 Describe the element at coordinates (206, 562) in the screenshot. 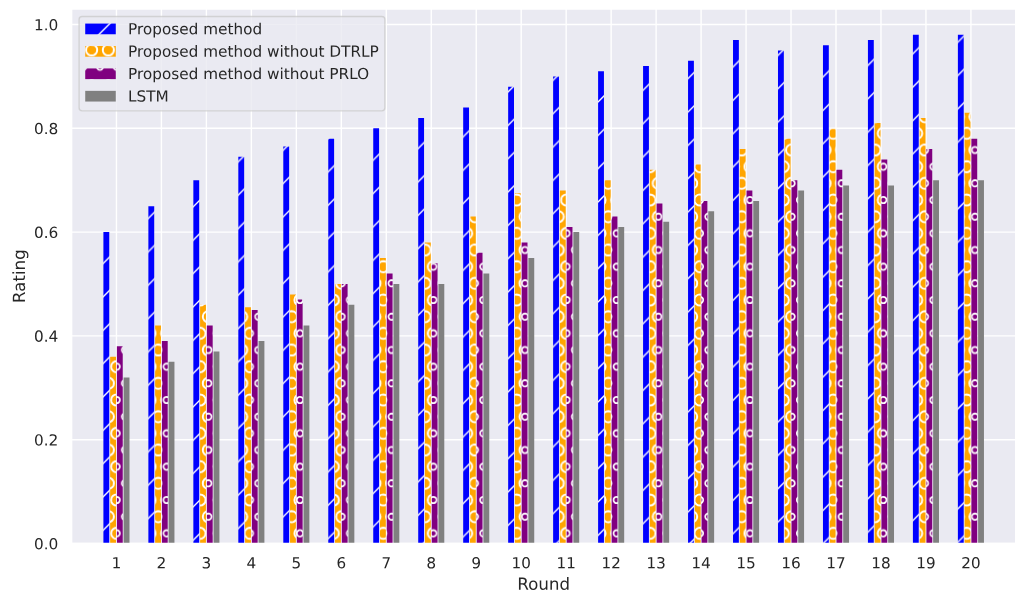

I see `x-tick-label: 3` at that location.